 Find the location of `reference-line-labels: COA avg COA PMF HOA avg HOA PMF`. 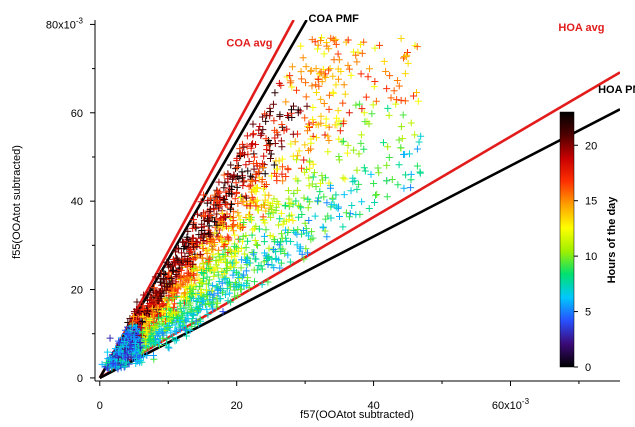

reference-line-labels: COA avg COA PMF HOA avg HOA PMF is located at coordinates (430, 54).